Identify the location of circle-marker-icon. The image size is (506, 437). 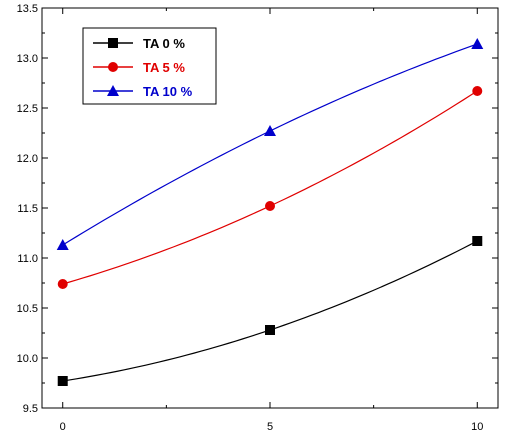
(113, 67).